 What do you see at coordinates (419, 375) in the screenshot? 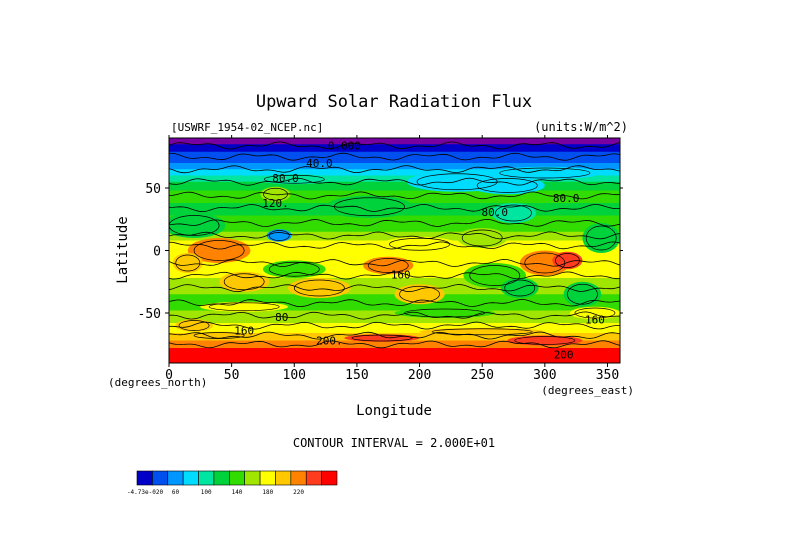
I see `x-tick-label: 200` at bounding box center [419, 375].